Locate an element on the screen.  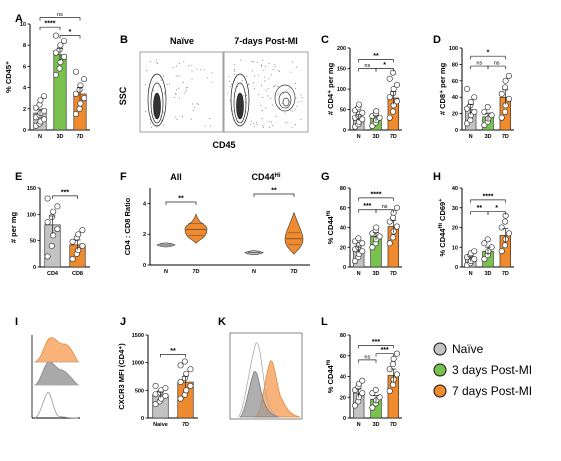
panel-label-j: J is located at coordinates (123, 322).